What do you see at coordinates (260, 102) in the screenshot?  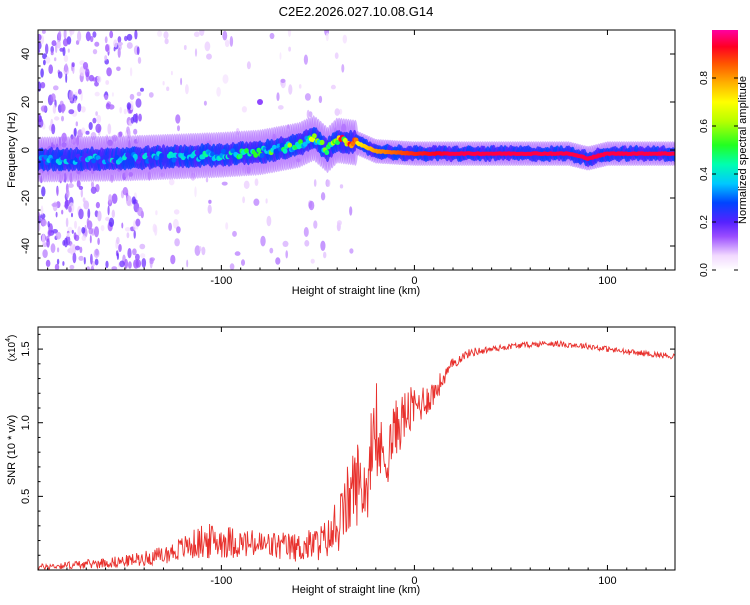 I see `isolated-blob` at bounding box center [260, 102].